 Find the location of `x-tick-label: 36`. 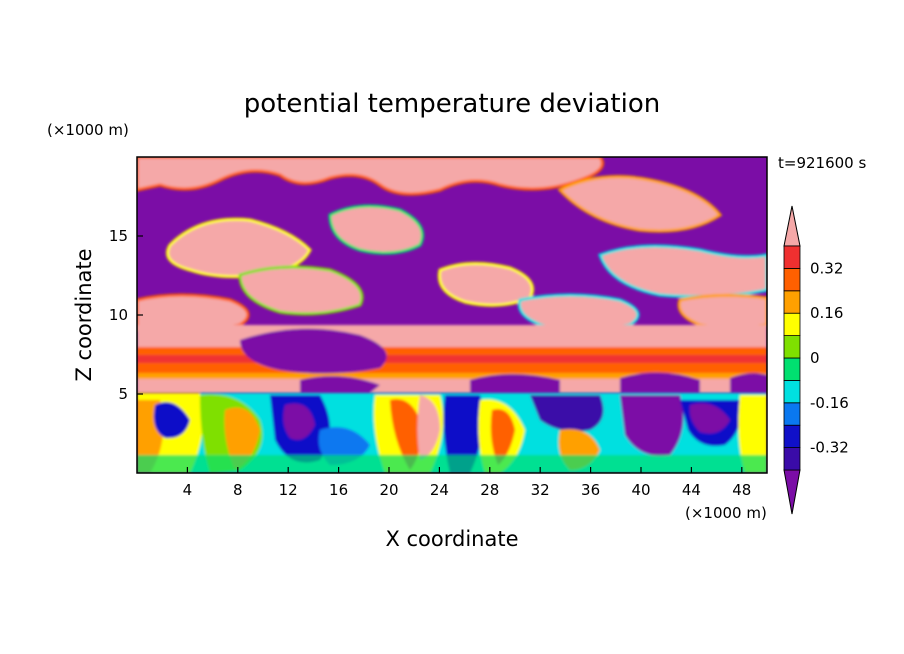

x-tick-label: 36 is located at coordinates (590, 490).